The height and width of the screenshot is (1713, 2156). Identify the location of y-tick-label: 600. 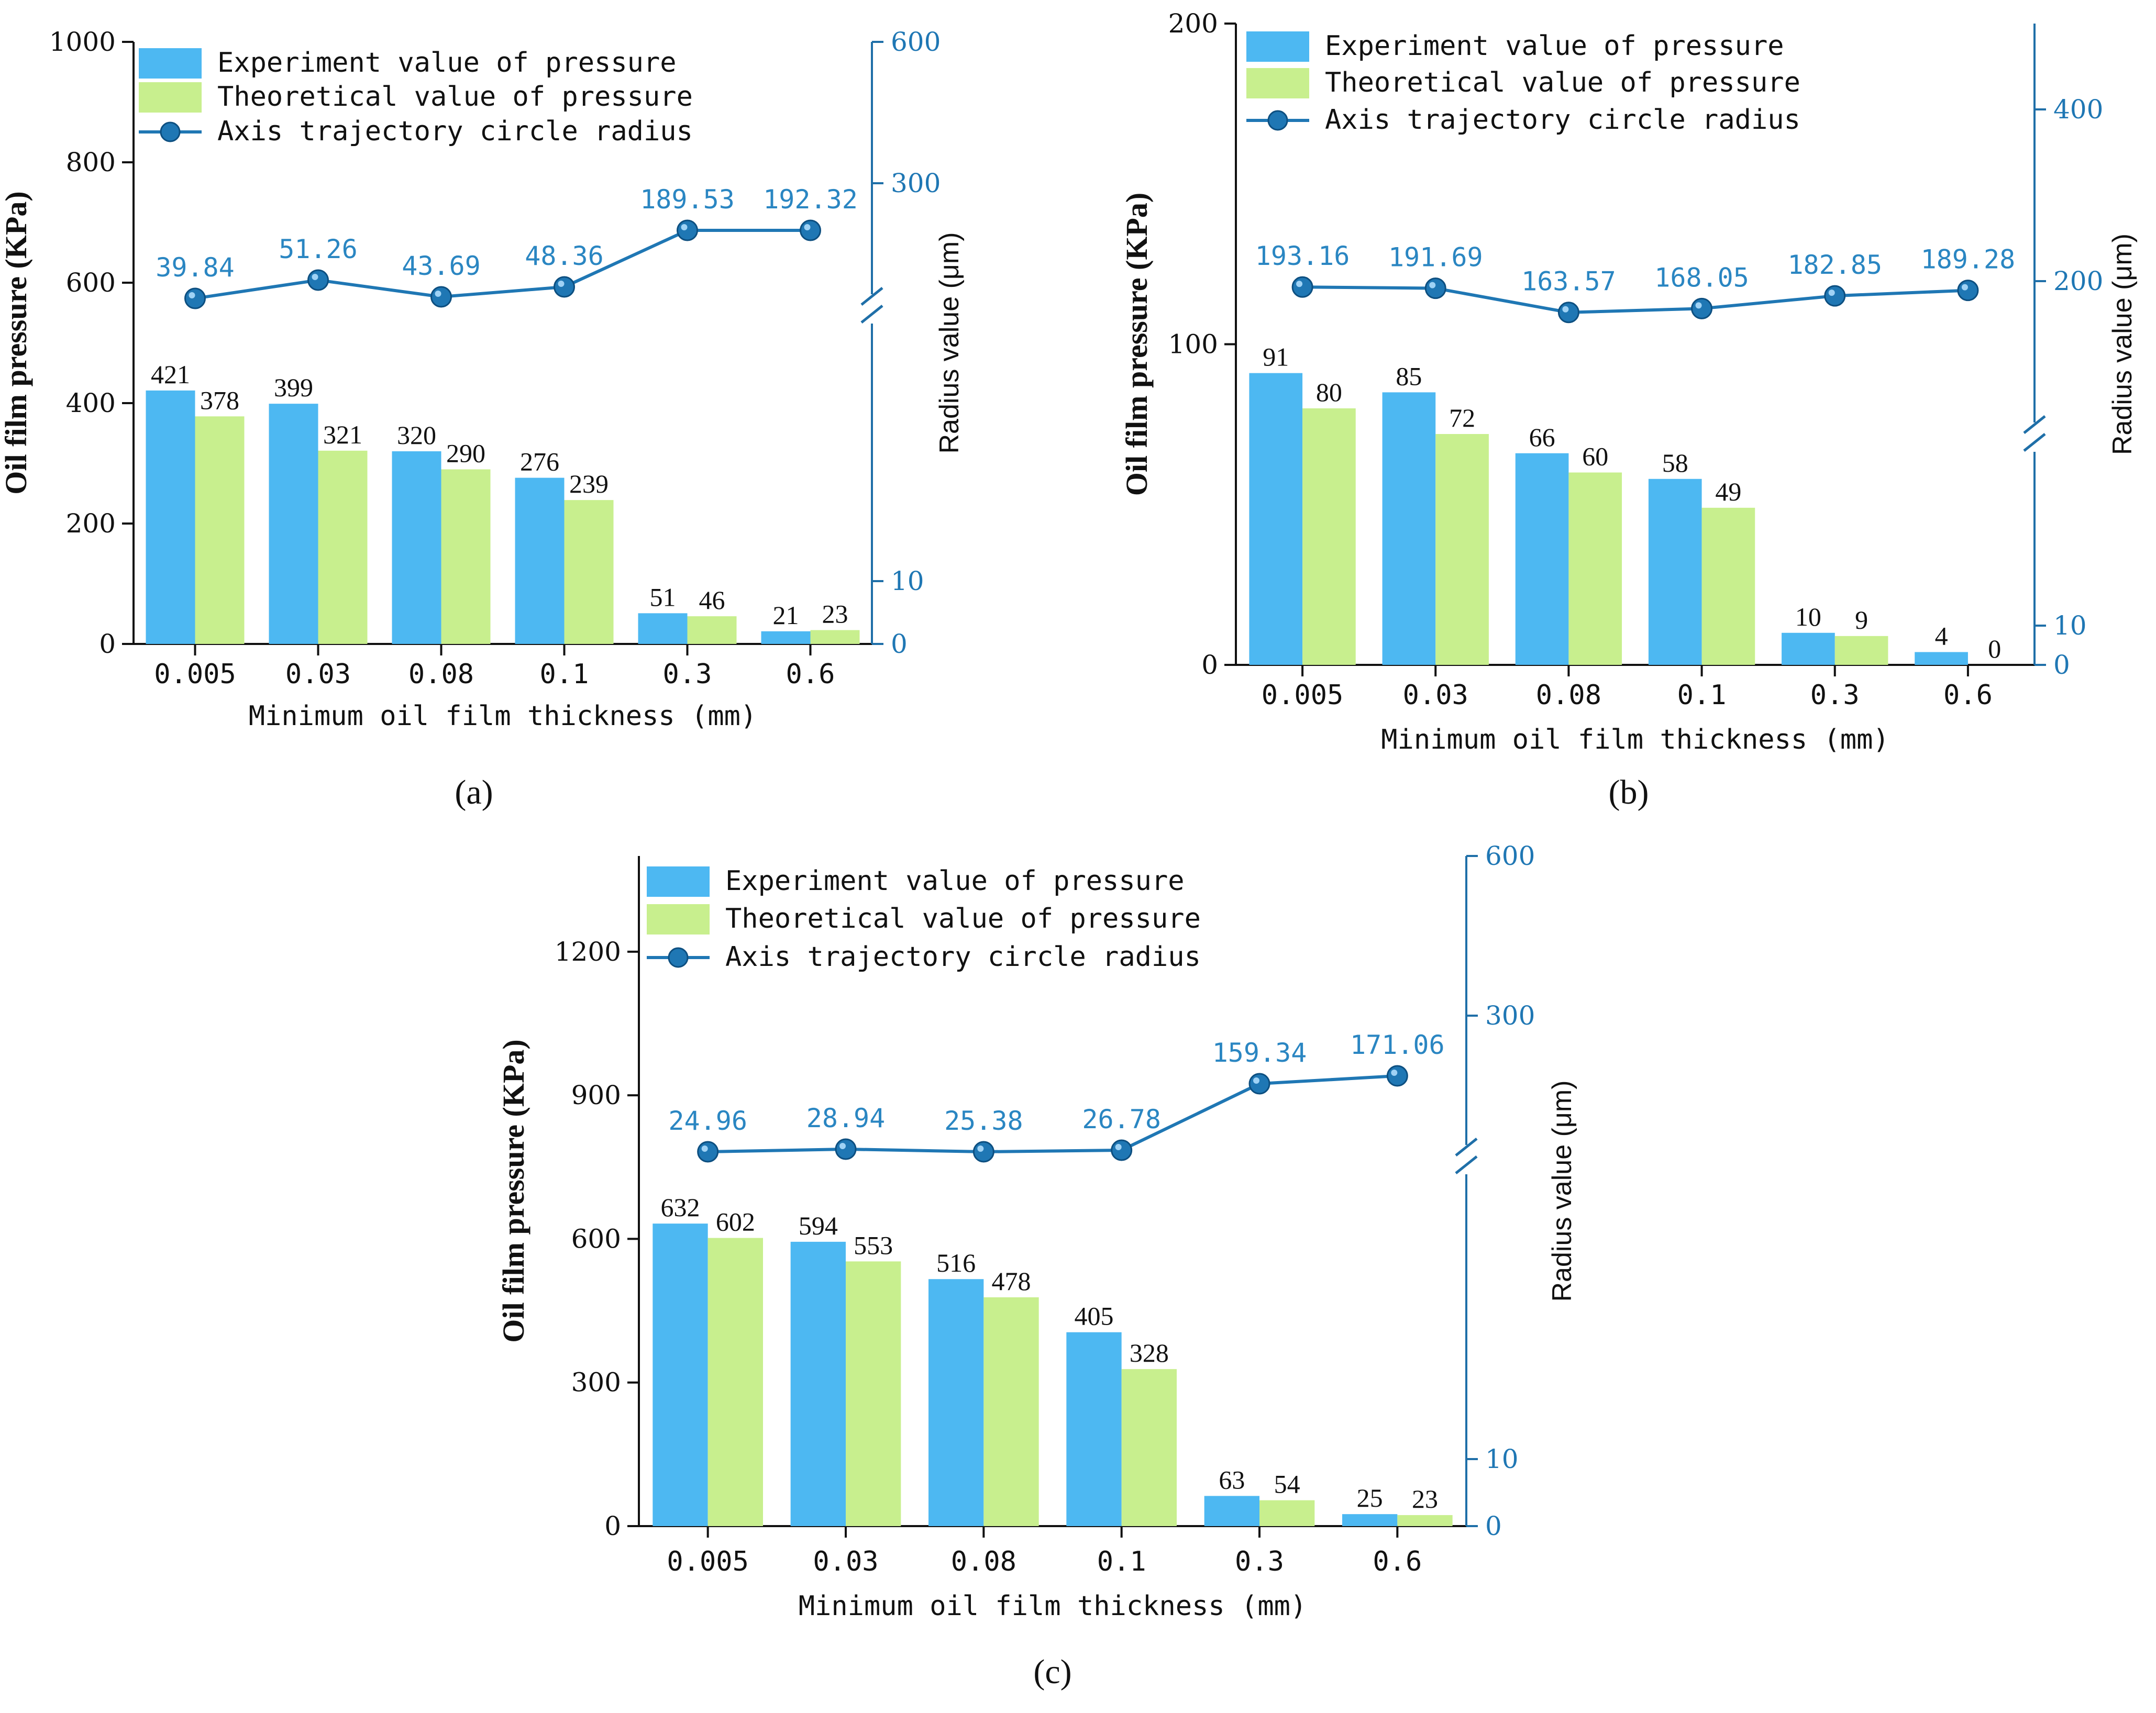
(596, 1238).